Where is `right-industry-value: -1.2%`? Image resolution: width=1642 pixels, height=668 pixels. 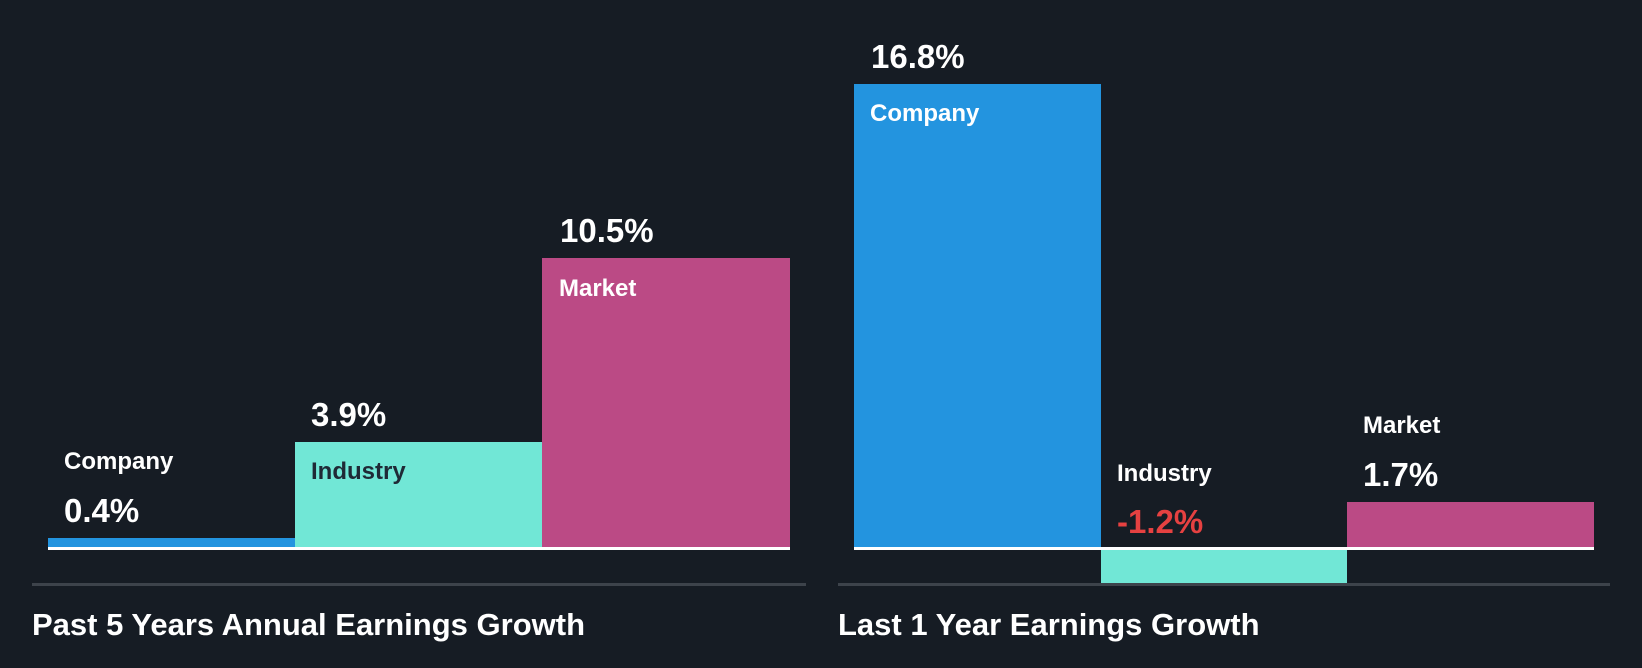
right-industry-value: -1.2% is located at coordinates (1160, 521).